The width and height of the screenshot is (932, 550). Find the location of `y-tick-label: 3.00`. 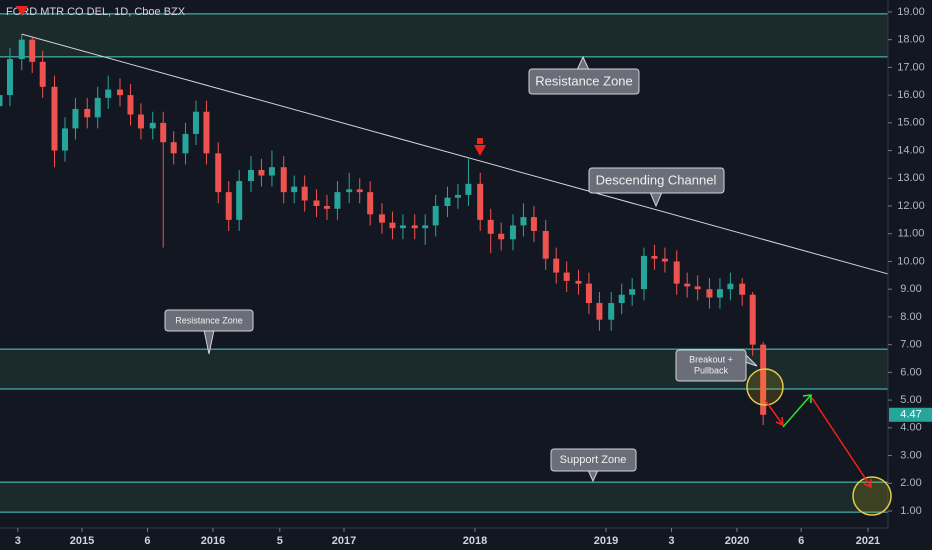

y-tick-label: 3.00 is located at coordinates (910, 455).